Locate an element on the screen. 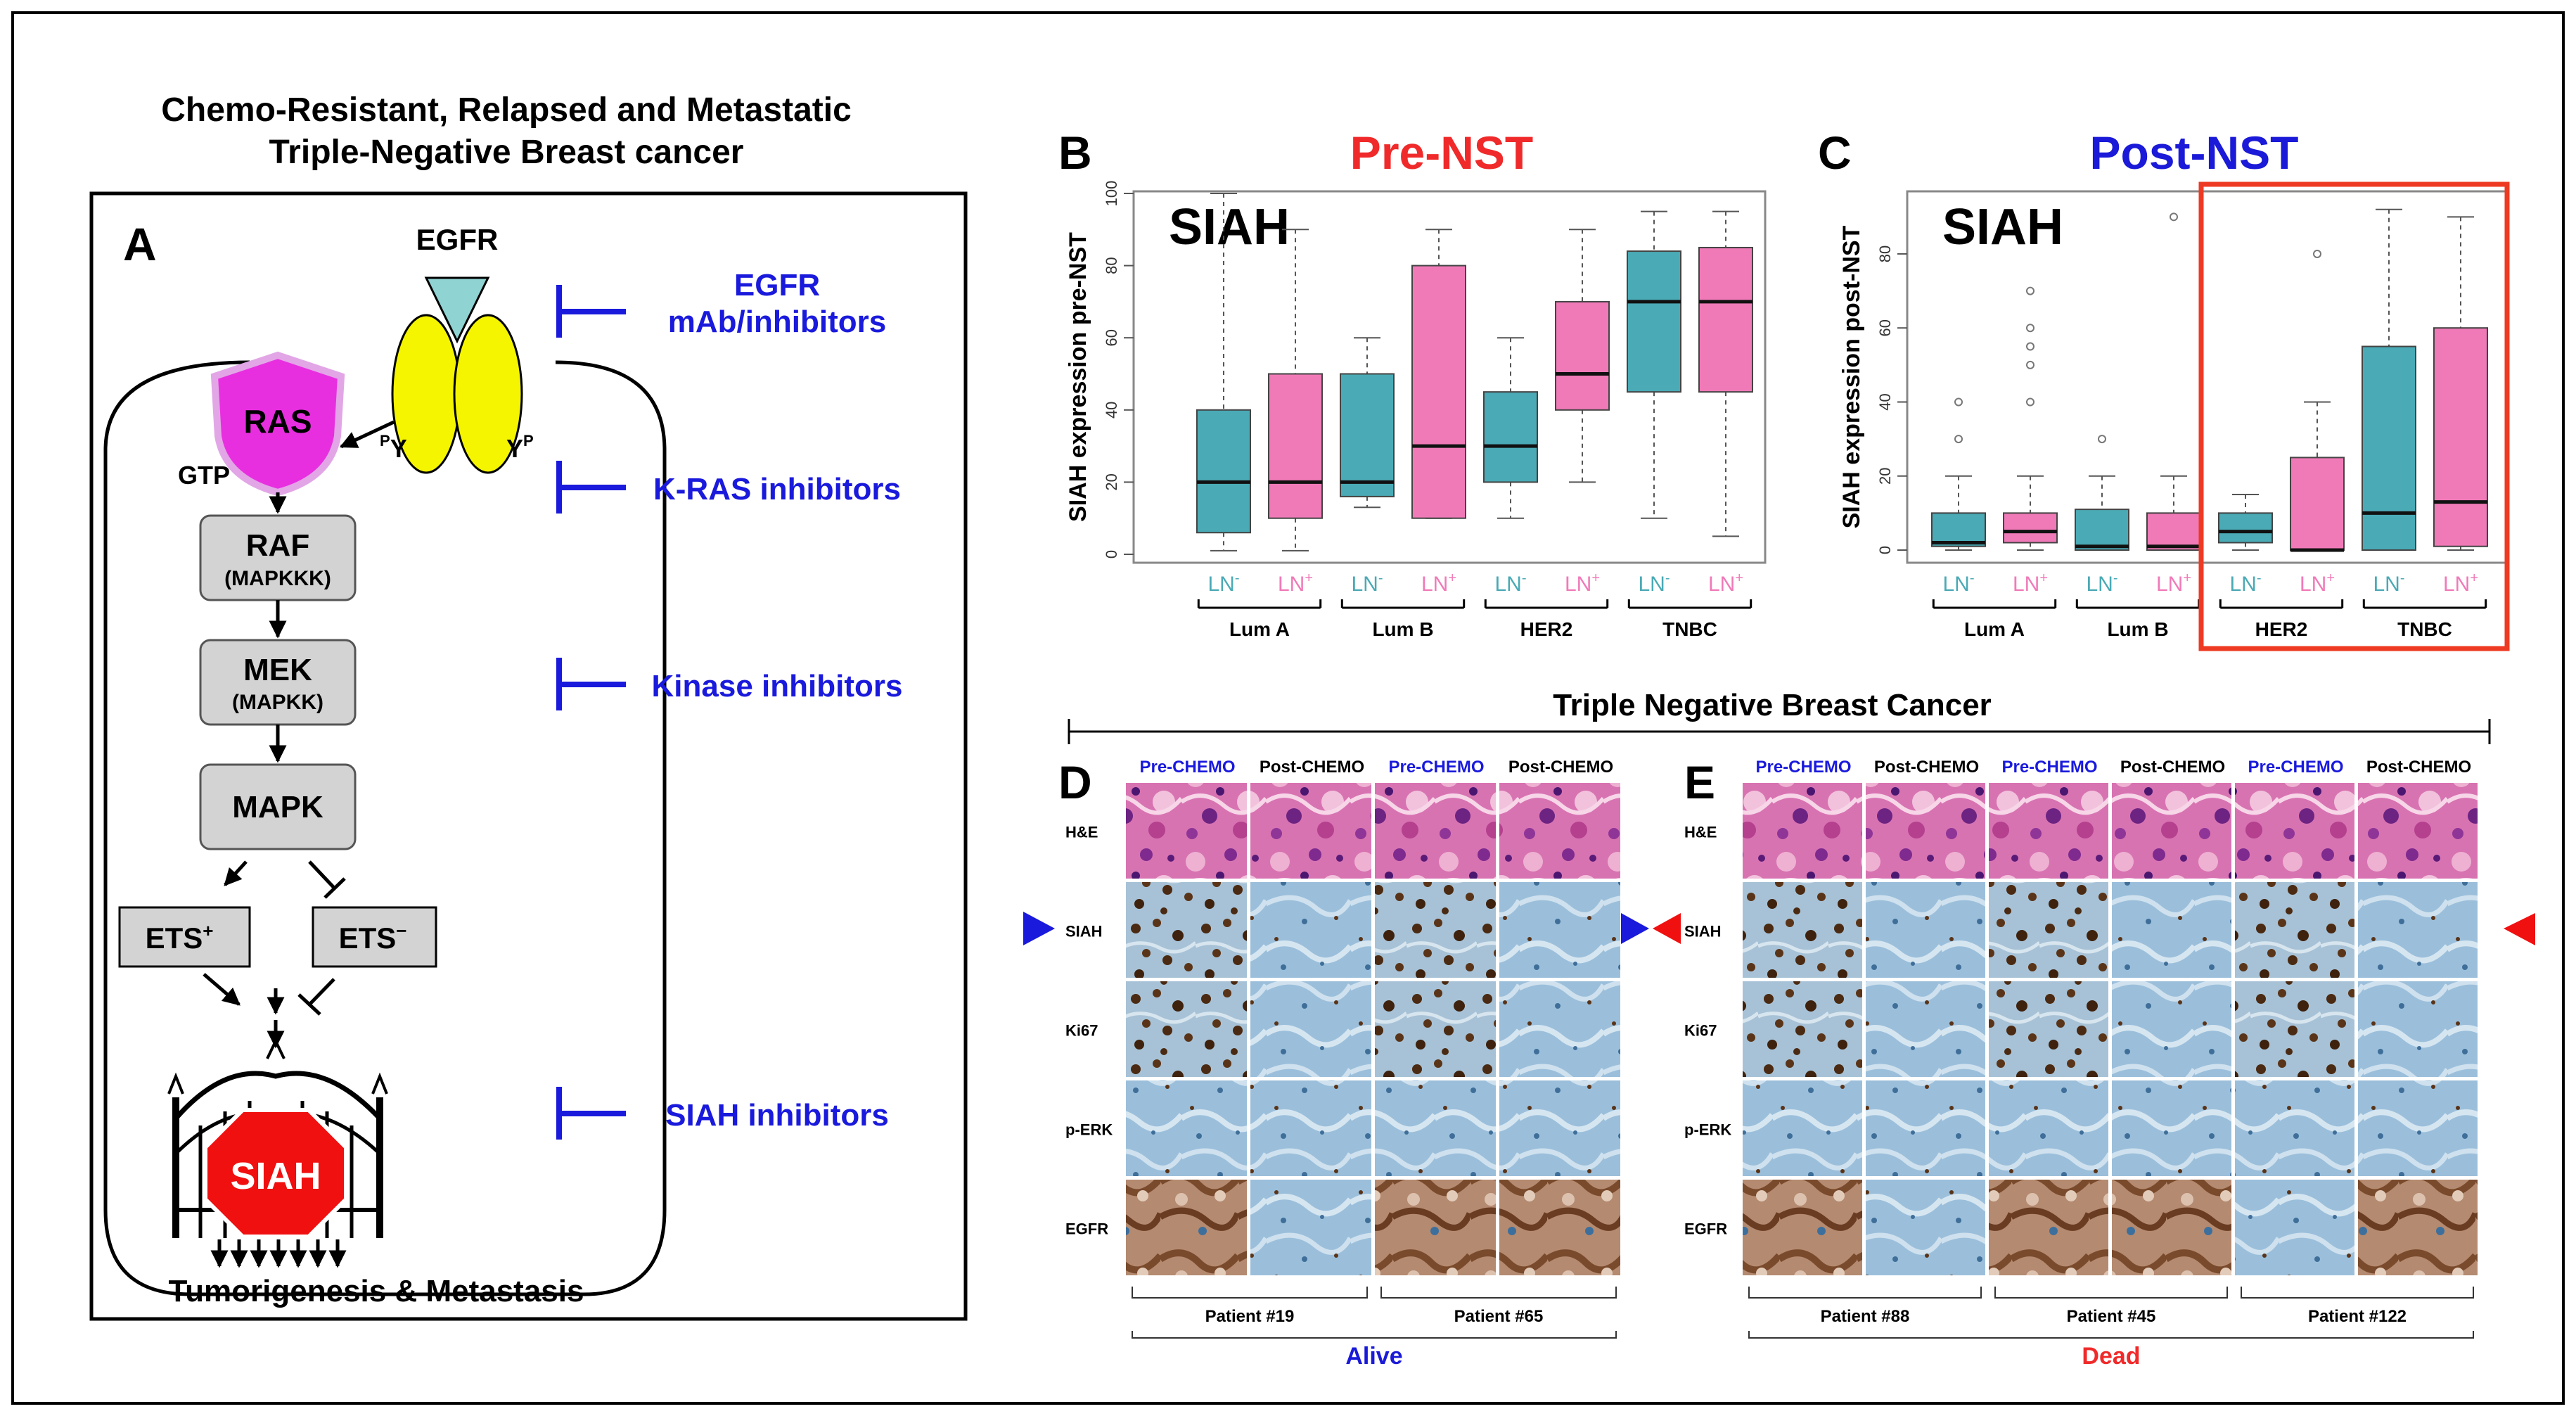 This screenshot has width=2576, height=1416. mek-sublabel: (MAPKK) is located at coordinates (277, 703).